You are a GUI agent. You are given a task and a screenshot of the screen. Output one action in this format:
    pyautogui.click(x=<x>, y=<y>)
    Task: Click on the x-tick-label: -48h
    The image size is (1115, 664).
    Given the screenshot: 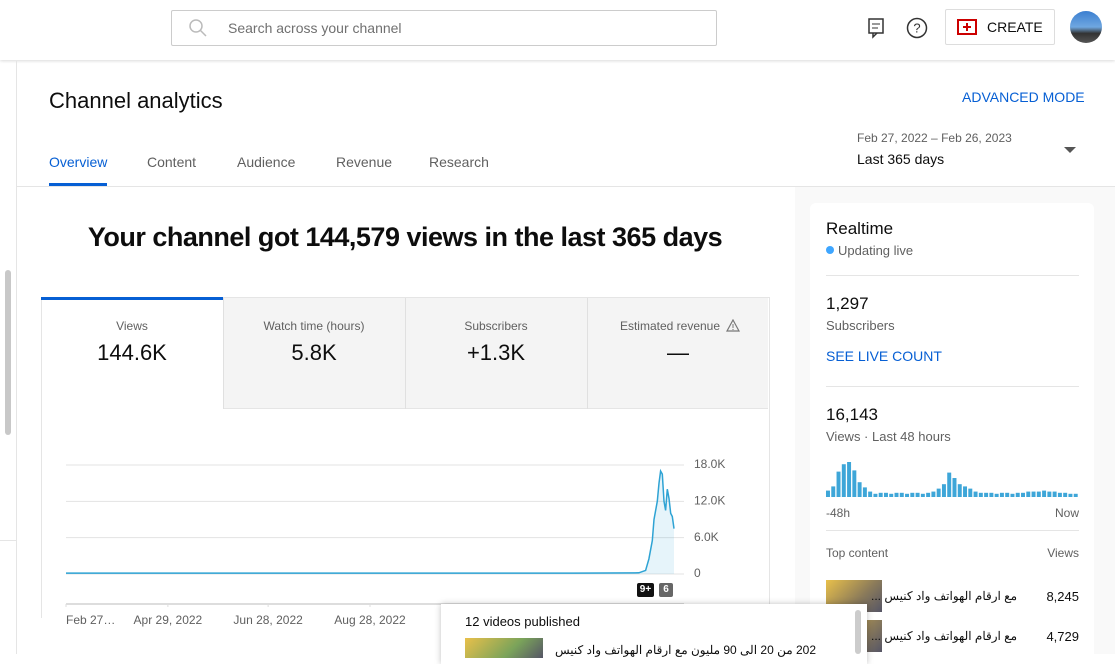 What is the action you would take?
    pyautogui.click(x=838, y=513)
    